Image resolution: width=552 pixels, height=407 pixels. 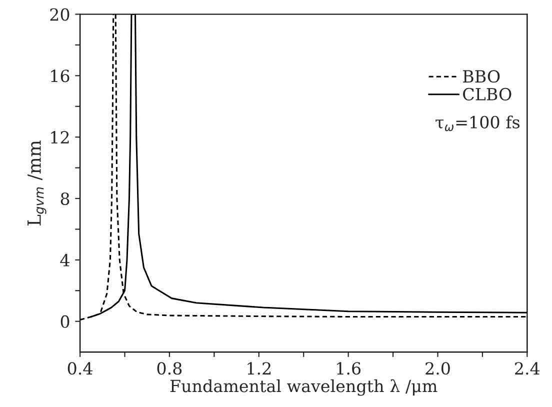 I want to click on x-tick-label: 1.2, so click(x=259, y=368).